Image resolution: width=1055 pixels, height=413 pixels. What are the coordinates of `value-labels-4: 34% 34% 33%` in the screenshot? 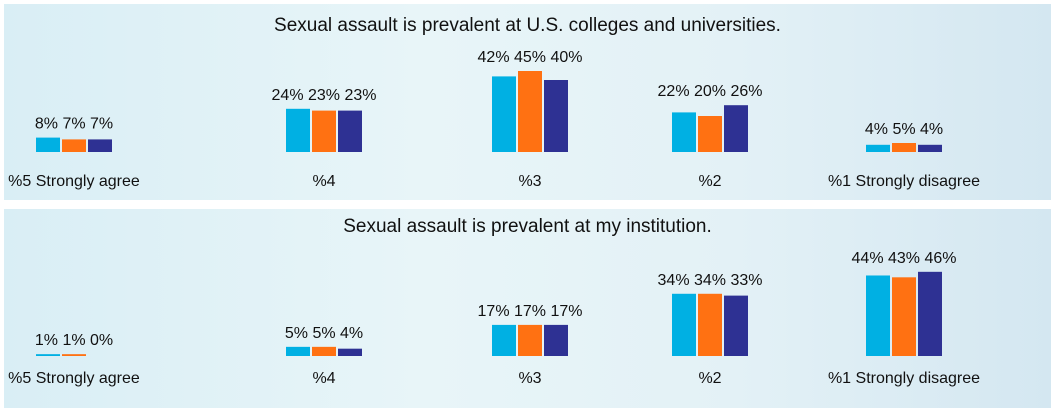 It's located at (710, 280).